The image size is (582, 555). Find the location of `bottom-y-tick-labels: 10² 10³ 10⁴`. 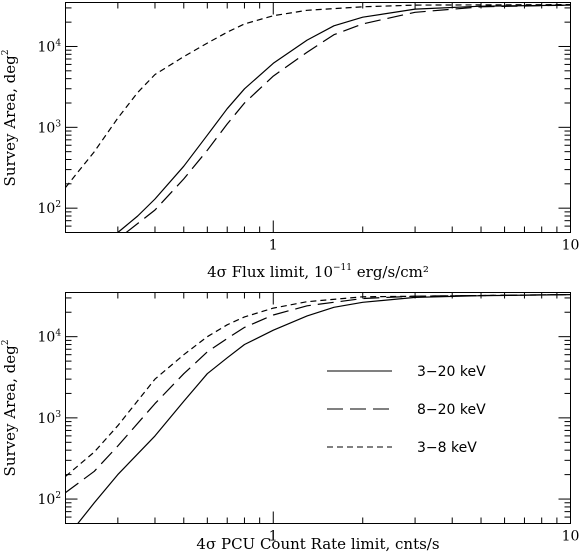

bottom-y-tick-labels: 10² 10³ 10⁴ is located at coordinates (50, 418).